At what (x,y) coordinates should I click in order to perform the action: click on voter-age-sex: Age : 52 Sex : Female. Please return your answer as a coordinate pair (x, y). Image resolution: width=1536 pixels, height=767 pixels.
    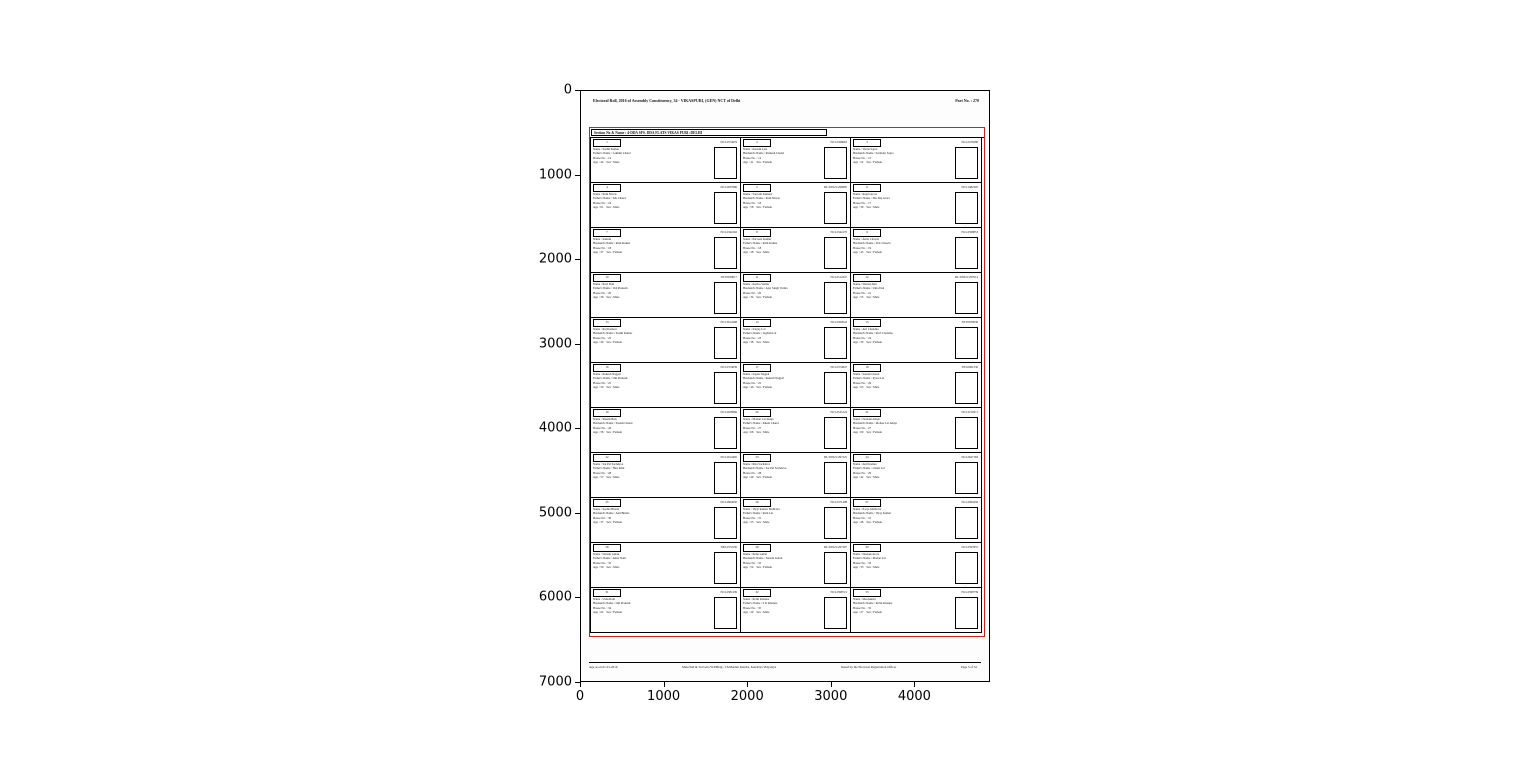
    Looking at the image, I should click on (867, 162).